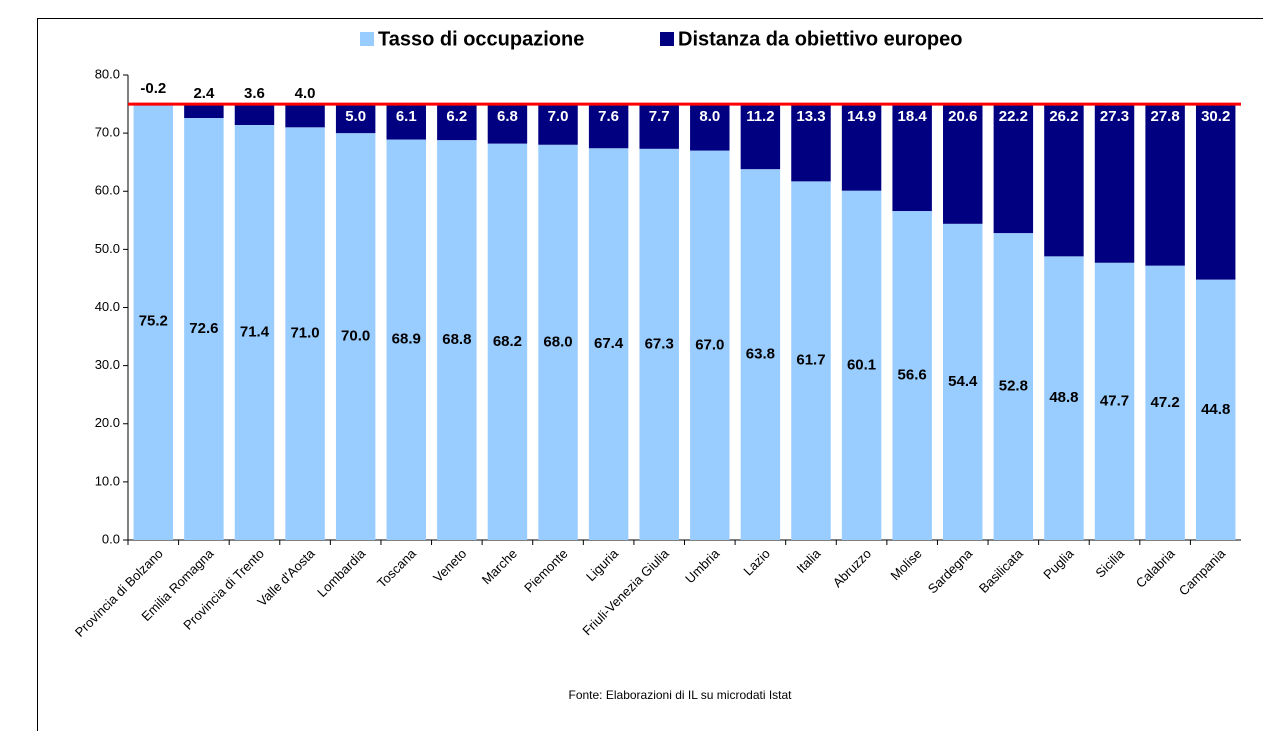  I want to click on value-label: 6.2, so click(456, 116).